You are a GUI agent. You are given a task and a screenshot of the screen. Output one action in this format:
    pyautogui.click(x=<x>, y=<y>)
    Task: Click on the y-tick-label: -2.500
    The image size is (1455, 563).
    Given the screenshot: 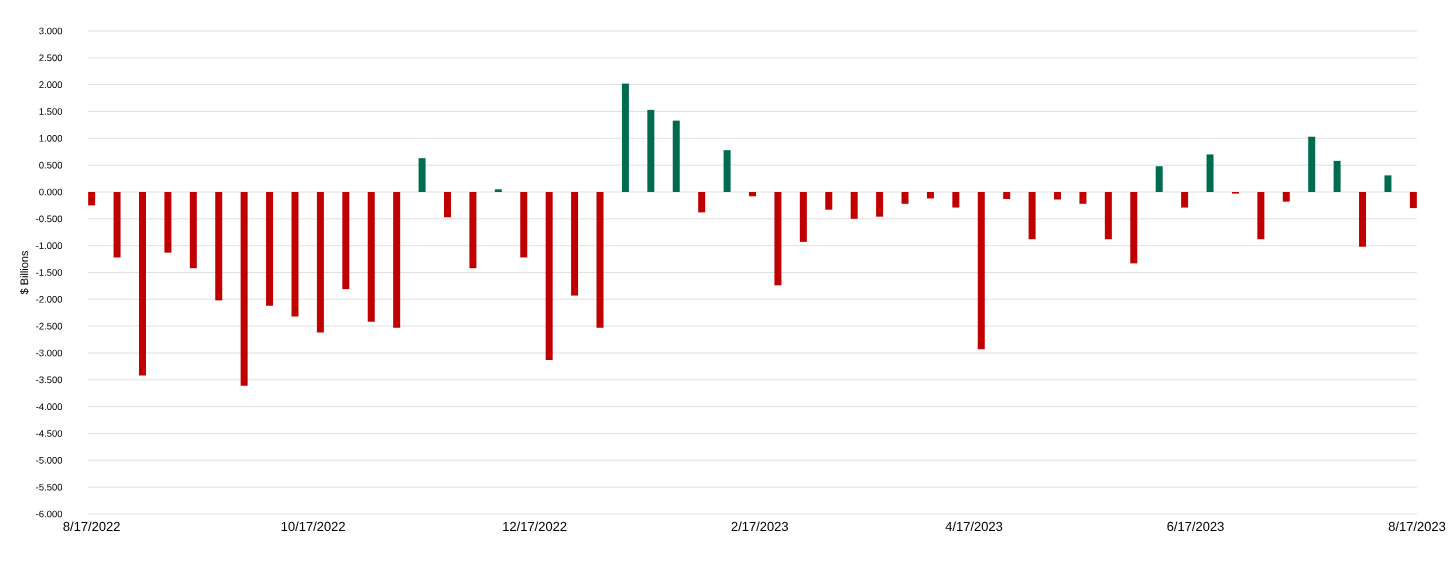 What is the action you would take?
    pyautogui.click(x=49, y=326)
    